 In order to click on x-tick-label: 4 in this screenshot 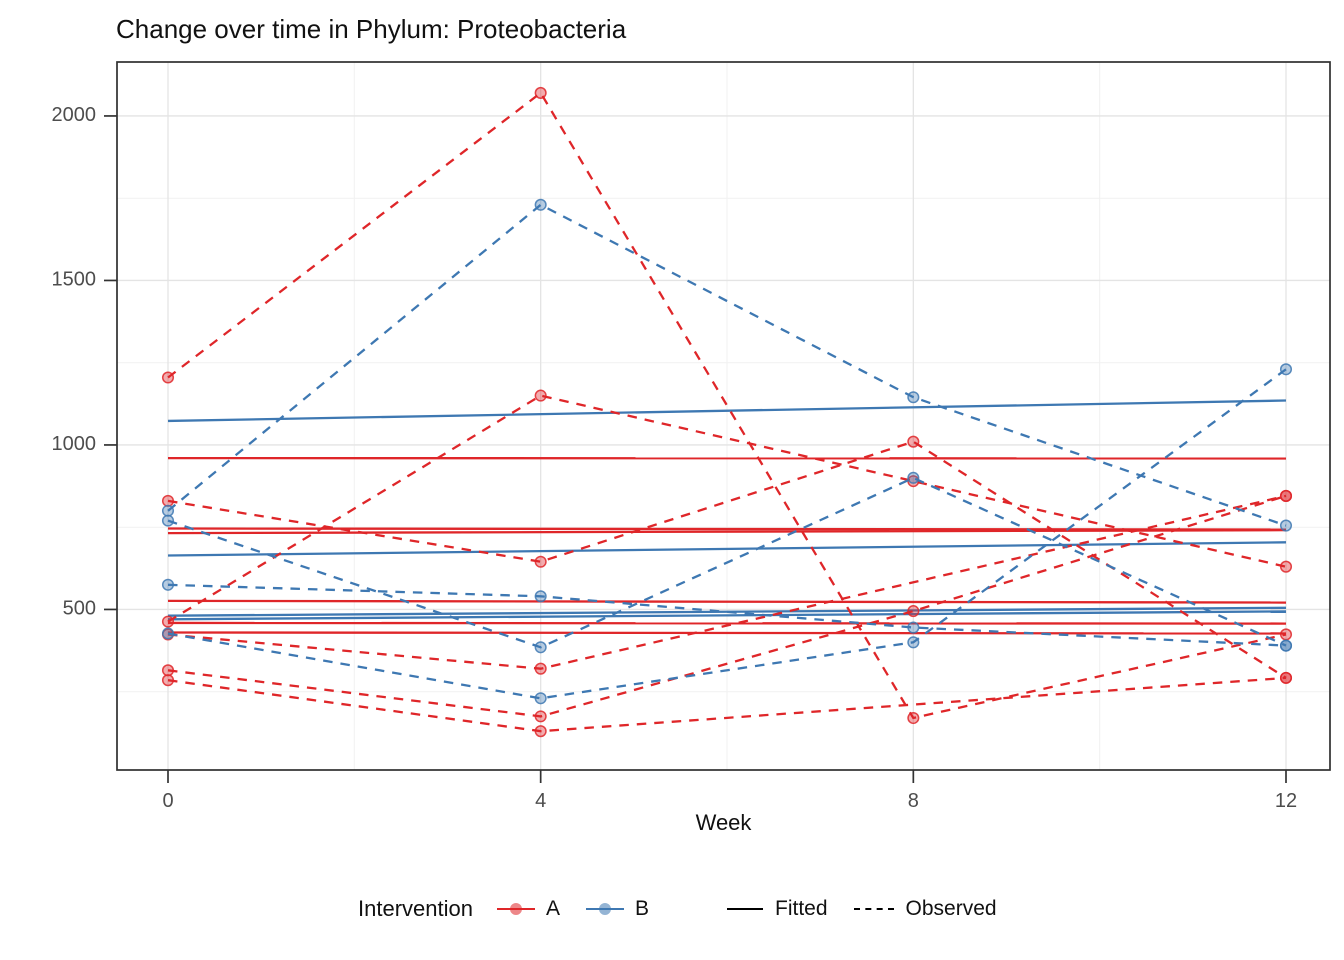, I will do `click(540, 801)`.